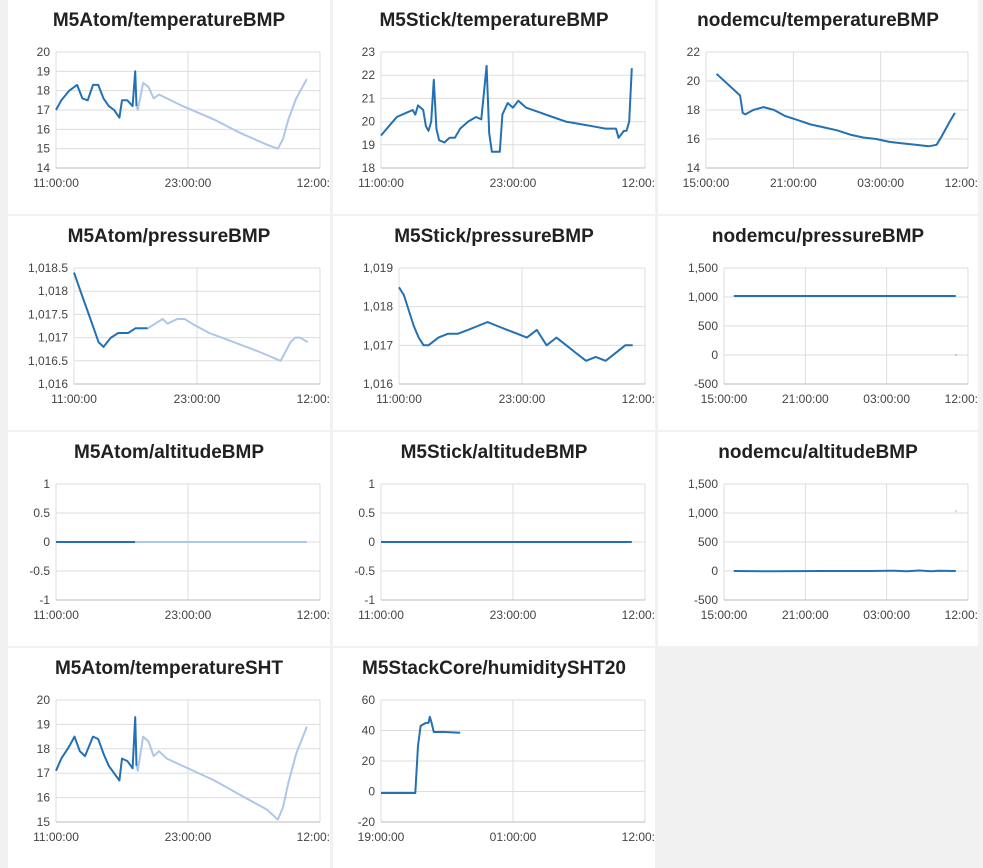  What do you see at coordinates (48, 314) in the screenshot?
I see `y-tick-label: 1,017.5` at bounding box center [48, 314].